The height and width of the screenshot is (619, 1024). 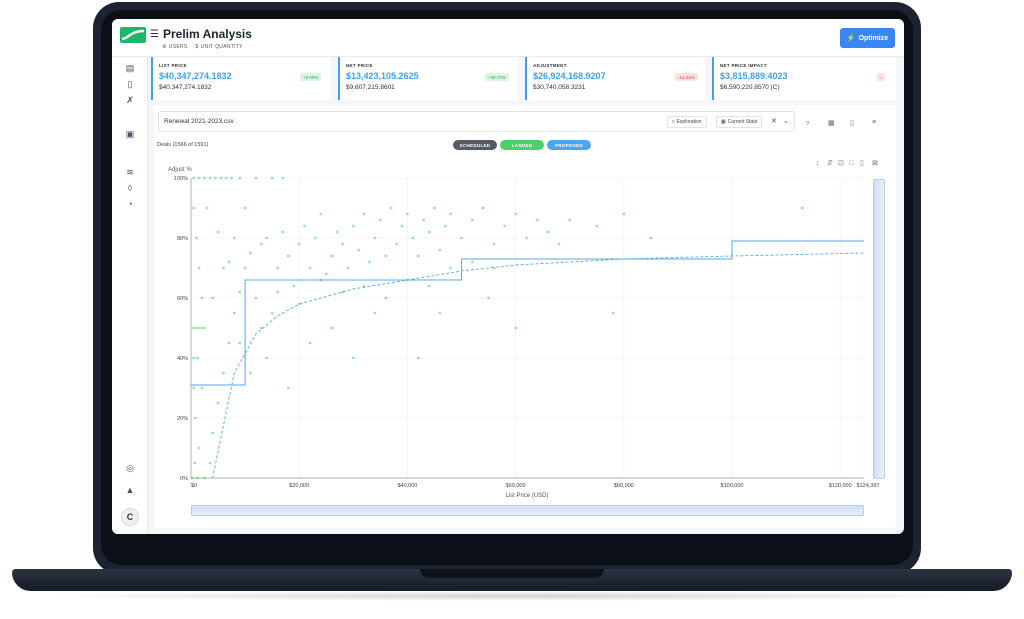 I want to click on chevron-down-icon: ⌄, so click(x=786, y=121).